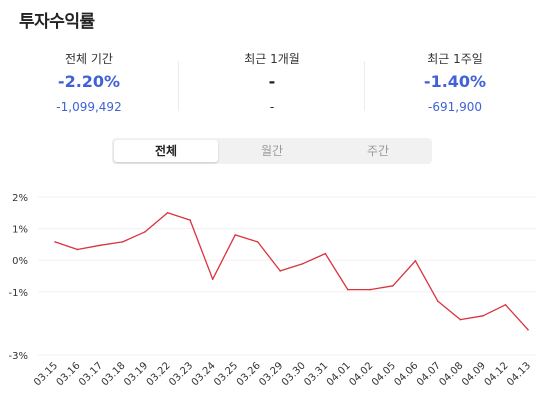 The image size is (544, 409). Describe the element at coordinates (91, 374) in the screenshot. I see `x-tick-label: 03.17` at that location.